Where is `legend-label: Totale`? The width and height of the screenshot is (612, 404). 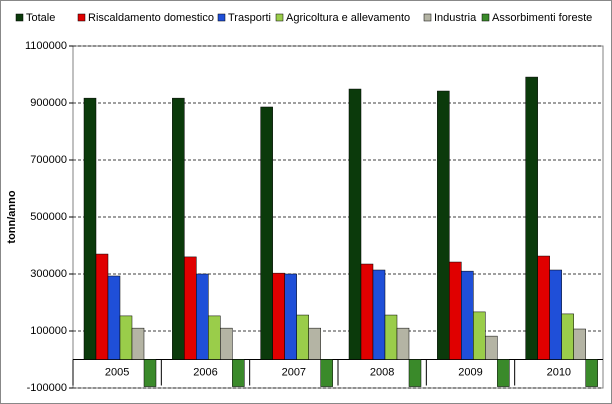 legend-label: Totale is located at coordinates (40, 18).